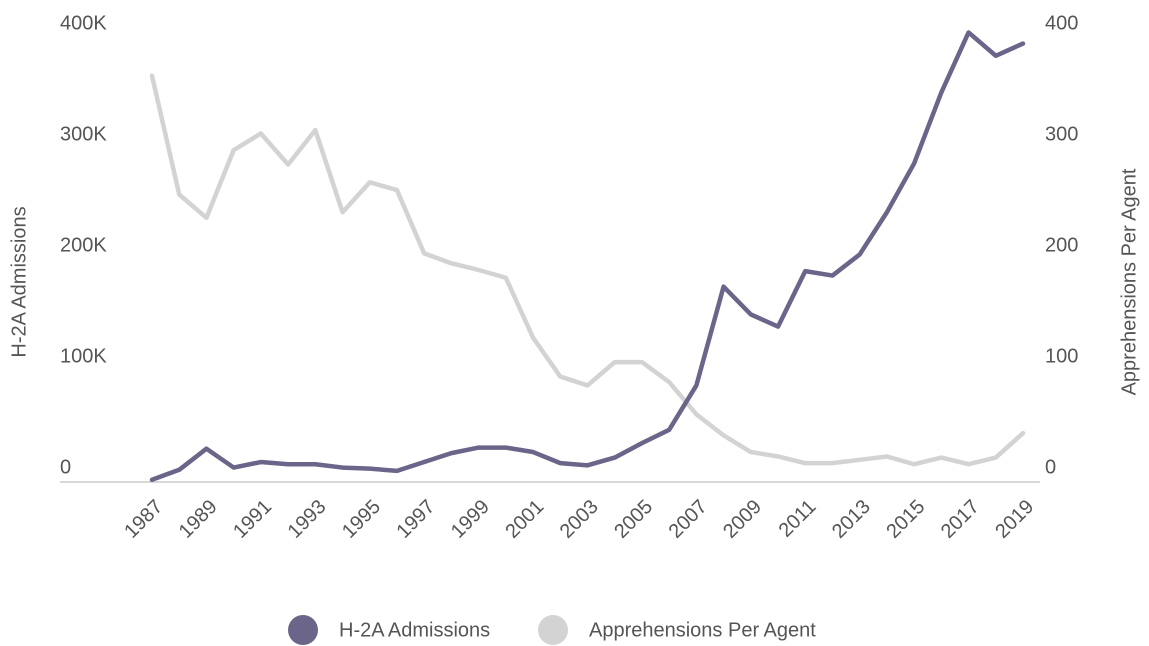 The height and width of the screenshot is (646, 1149). Describe the element at coordinates (414, 630) in the screenshot. I see `legend-label: H-2A Admissions` at that location.